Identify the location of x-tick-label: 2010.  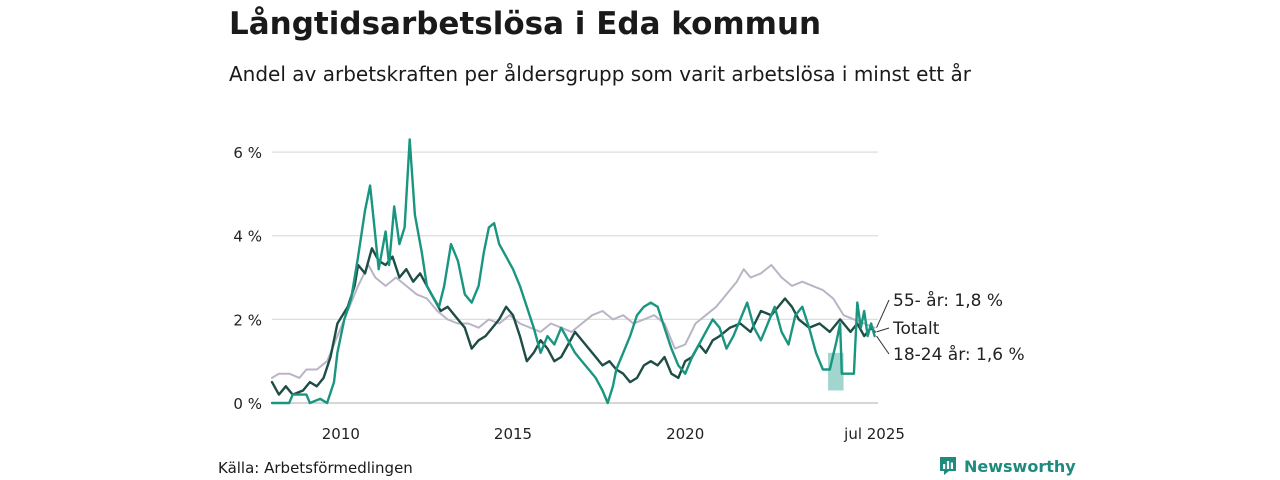
(341, 434).